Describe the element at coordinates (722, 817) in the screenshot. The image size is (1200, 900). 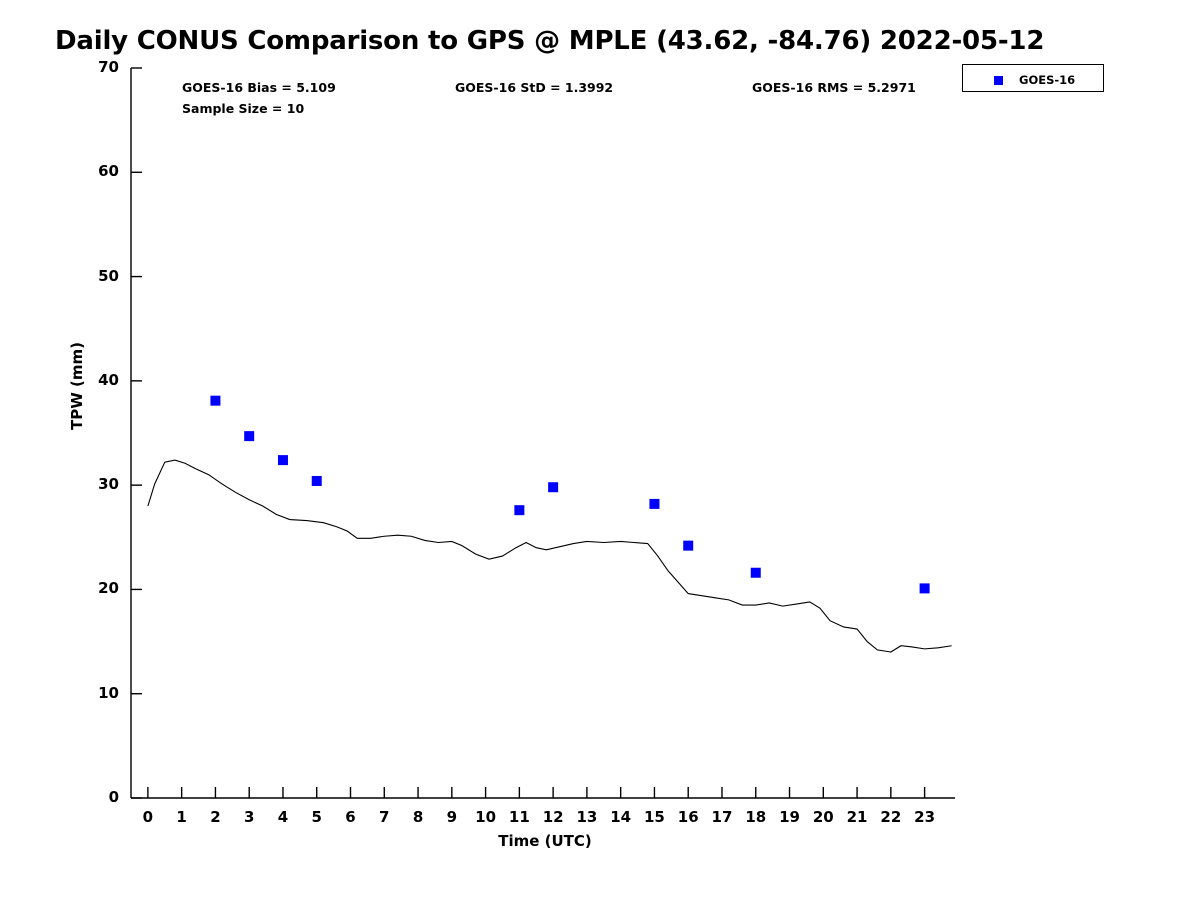
I see `x-tick-label: 17` at that location.